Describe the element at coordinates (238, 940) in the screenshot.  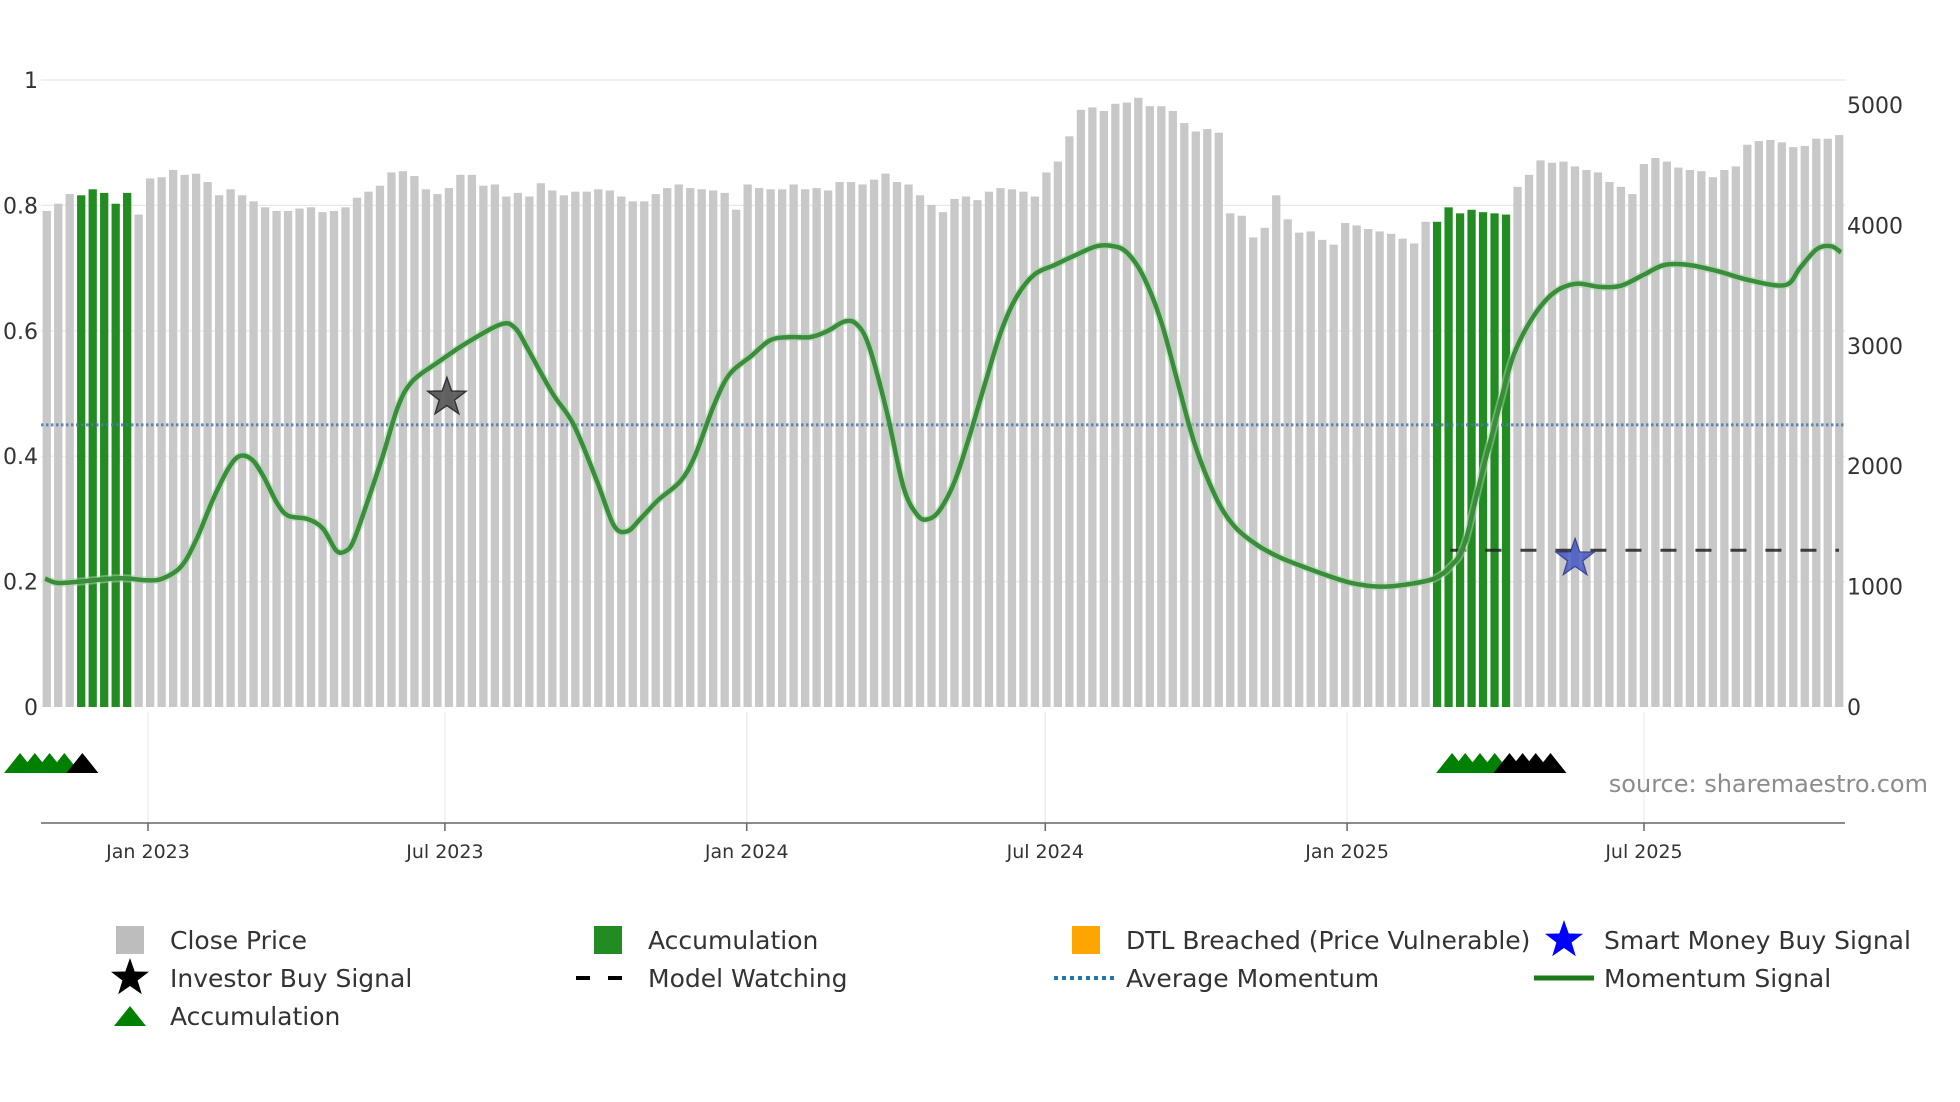
I see `legend-label: Close Price` at that location.